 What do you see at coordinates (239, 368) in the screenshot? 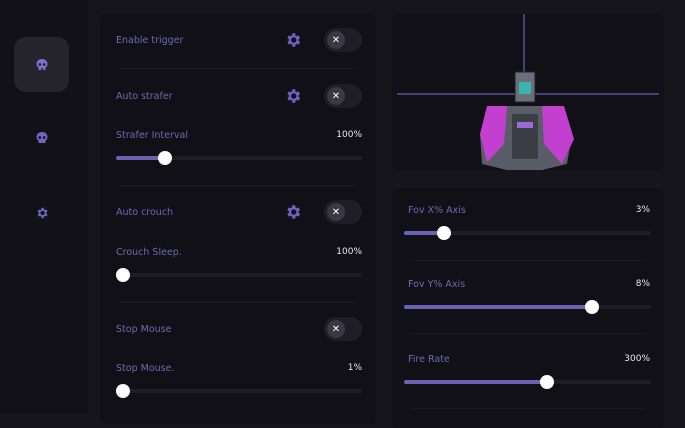
I see `stop-mouse-slider-row: Stop Mouse. 1%` at bounding box center [239, 368].